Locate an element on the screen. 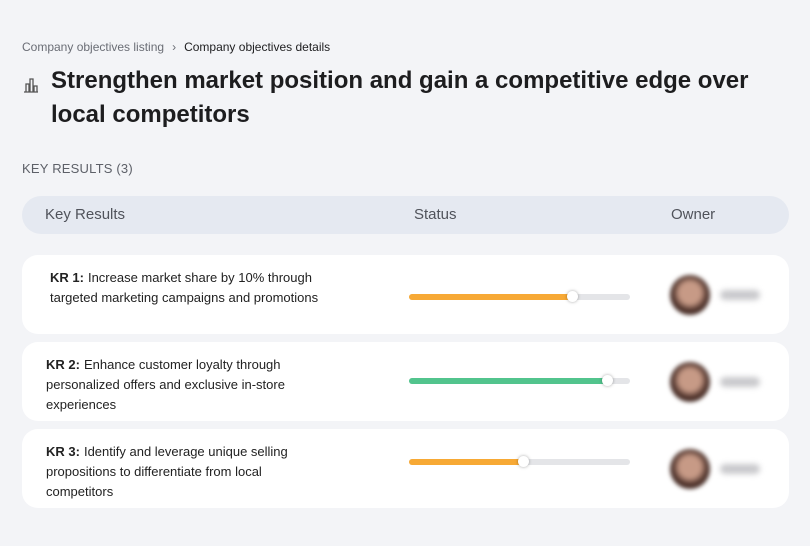 This screenshot has height=546, width=810. objective-icon is located at coordinates (31, 85).